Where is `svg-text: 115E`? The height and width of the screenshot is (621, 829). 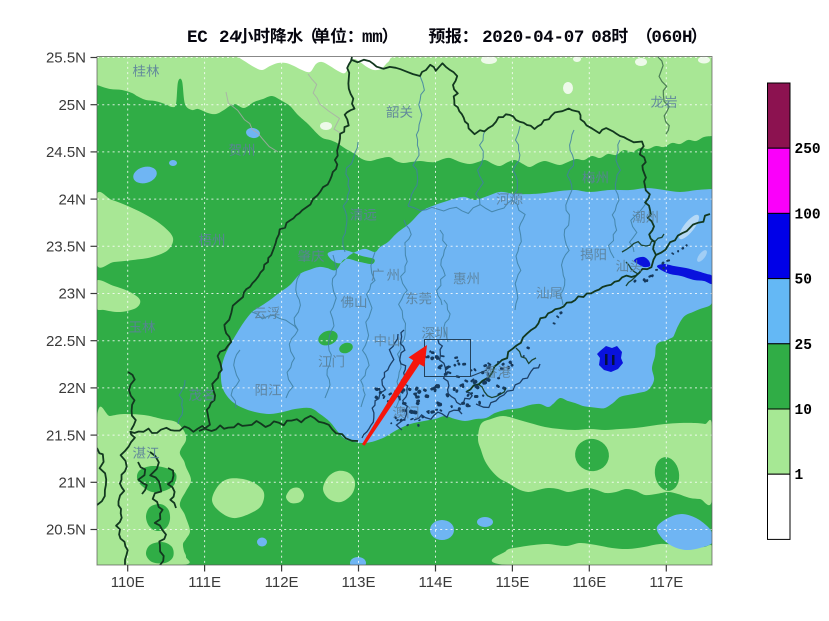
svg-text: 115E is located at coordinates (512, 582).